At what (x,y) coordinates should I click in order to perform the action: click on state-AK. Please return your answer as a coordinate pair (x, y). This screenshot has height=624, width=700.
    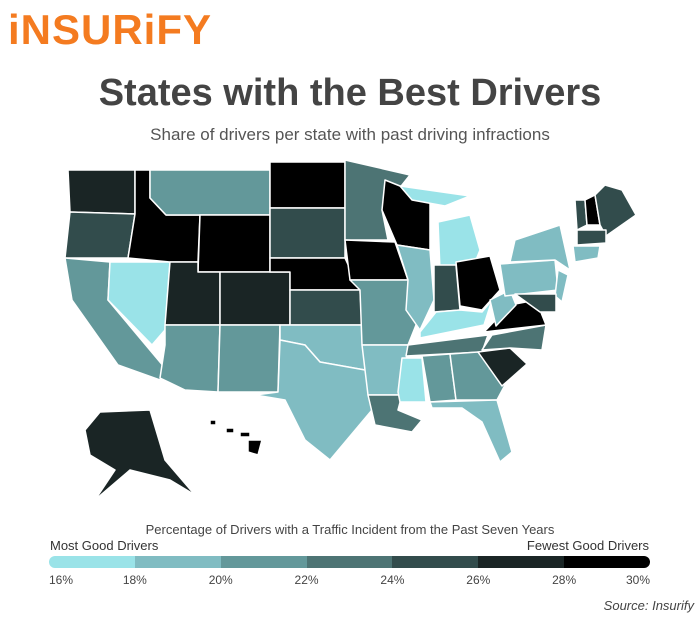
    Looking at the image, I should click on (140, 455).